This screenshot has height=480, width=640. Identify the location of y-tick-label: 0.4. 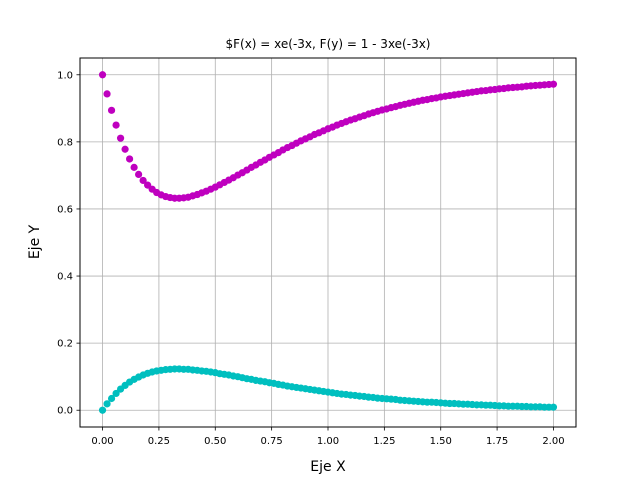
(65, 277).